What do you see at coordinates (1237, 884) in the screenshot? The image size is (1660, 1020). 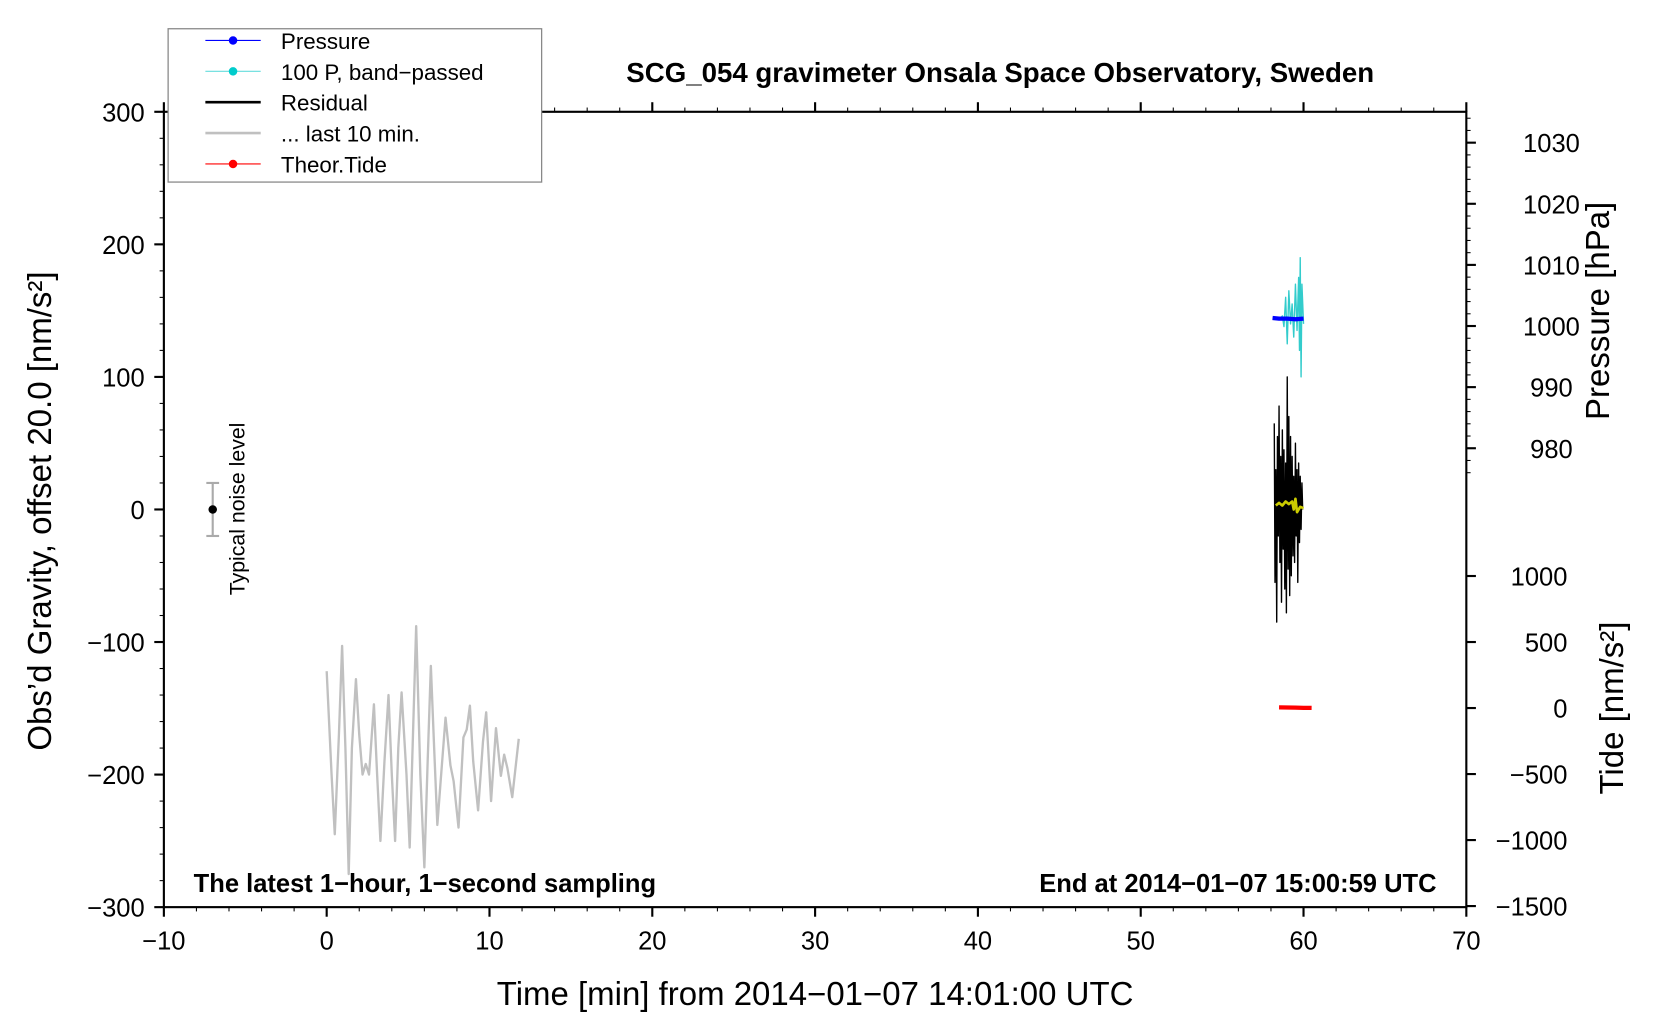 I see `annotation-right: End at 2014−01−07 15:00:59 UTC` at bounding box center [1237, 884].